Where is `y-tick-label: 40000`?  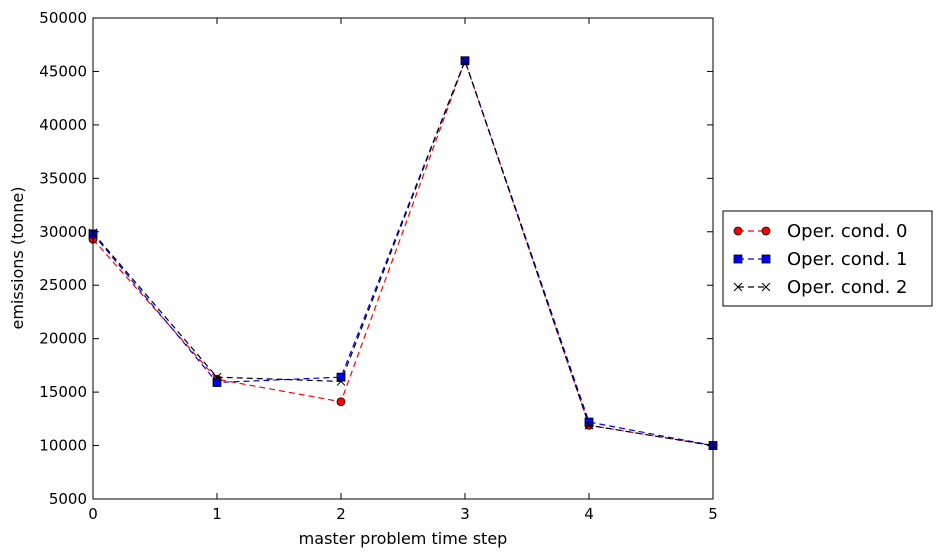 y-tick-label: 40000 is located at coordinates (63, 125).